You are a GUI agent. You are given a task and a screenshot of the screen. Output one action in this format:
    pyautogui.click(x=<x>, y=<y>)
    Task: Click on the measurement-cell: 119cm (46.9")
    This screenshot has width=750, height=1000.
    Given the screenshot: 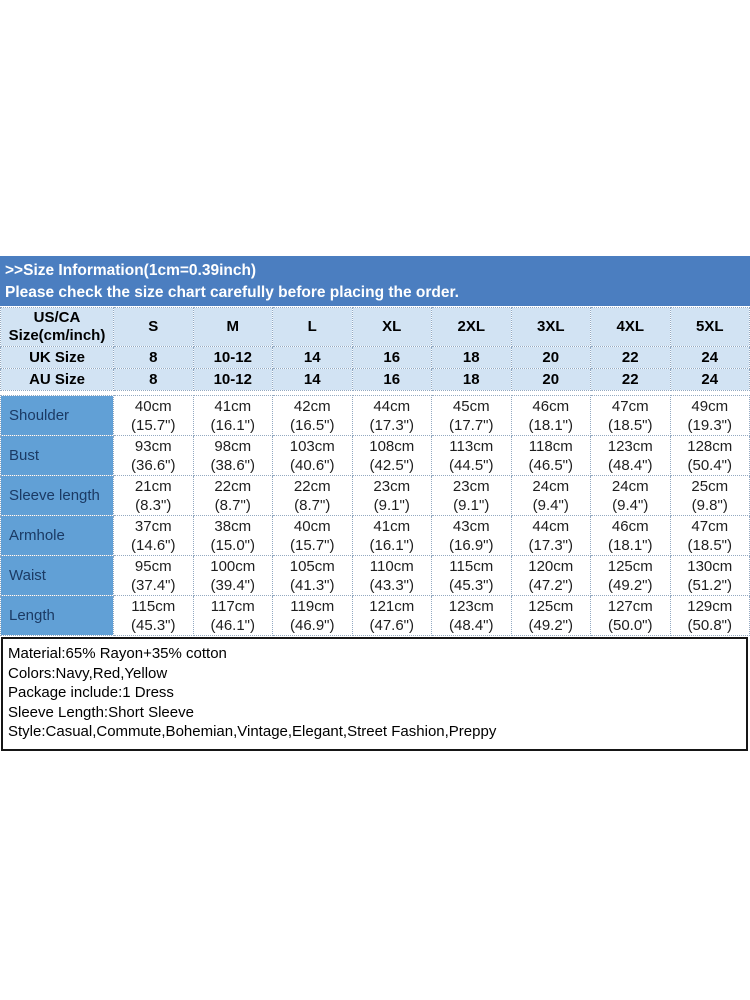 What is the action you would take?
    pyautogui.click(x=312, y=615)
    